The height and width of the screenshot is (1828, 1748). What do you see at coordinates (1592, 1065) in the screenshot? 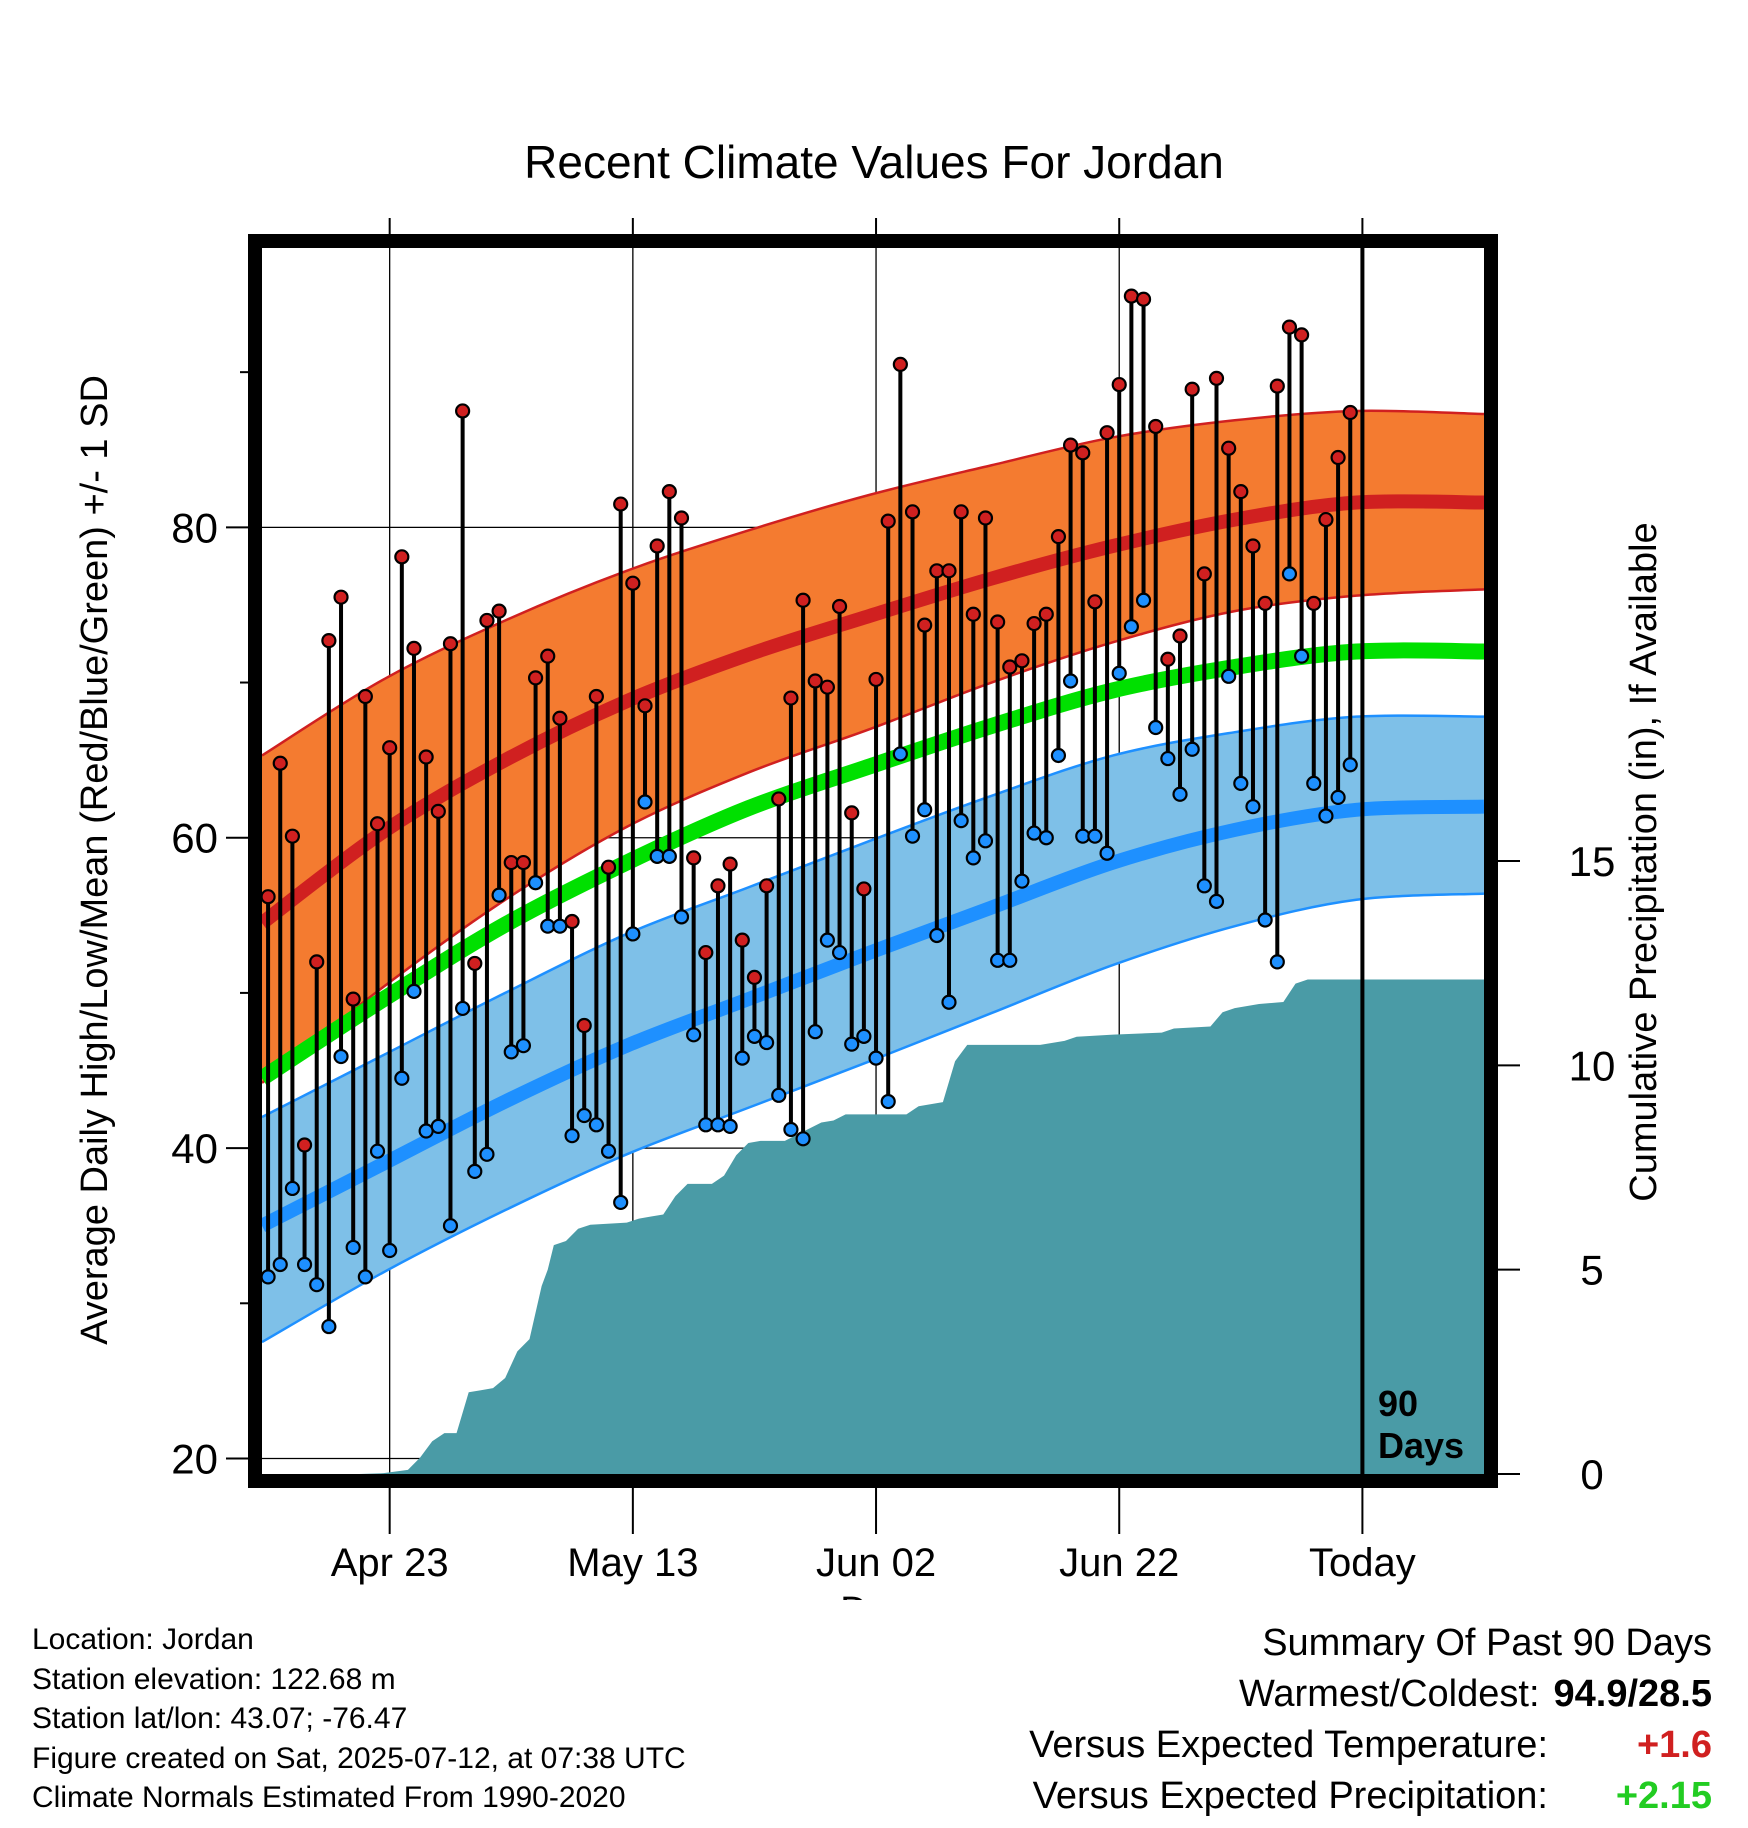
I see `y-right-tick-label: 10` at bounding box center [1592, 1065].